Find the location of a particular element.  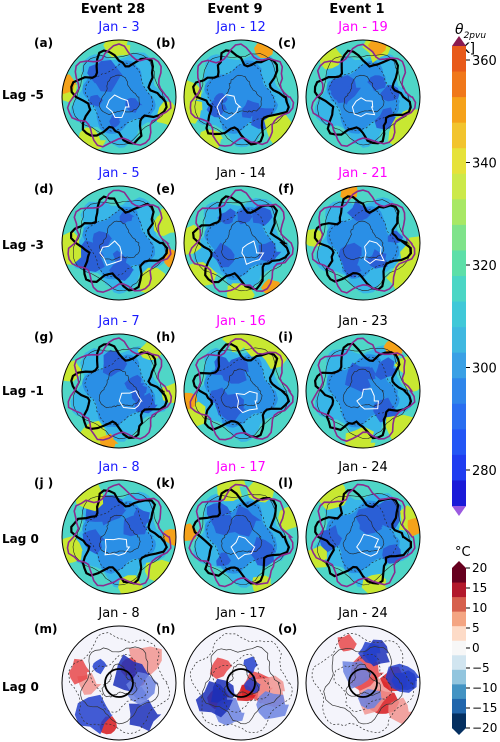

temperature-colorbar-tick-label: 20 is located at coordinates (479, 568).